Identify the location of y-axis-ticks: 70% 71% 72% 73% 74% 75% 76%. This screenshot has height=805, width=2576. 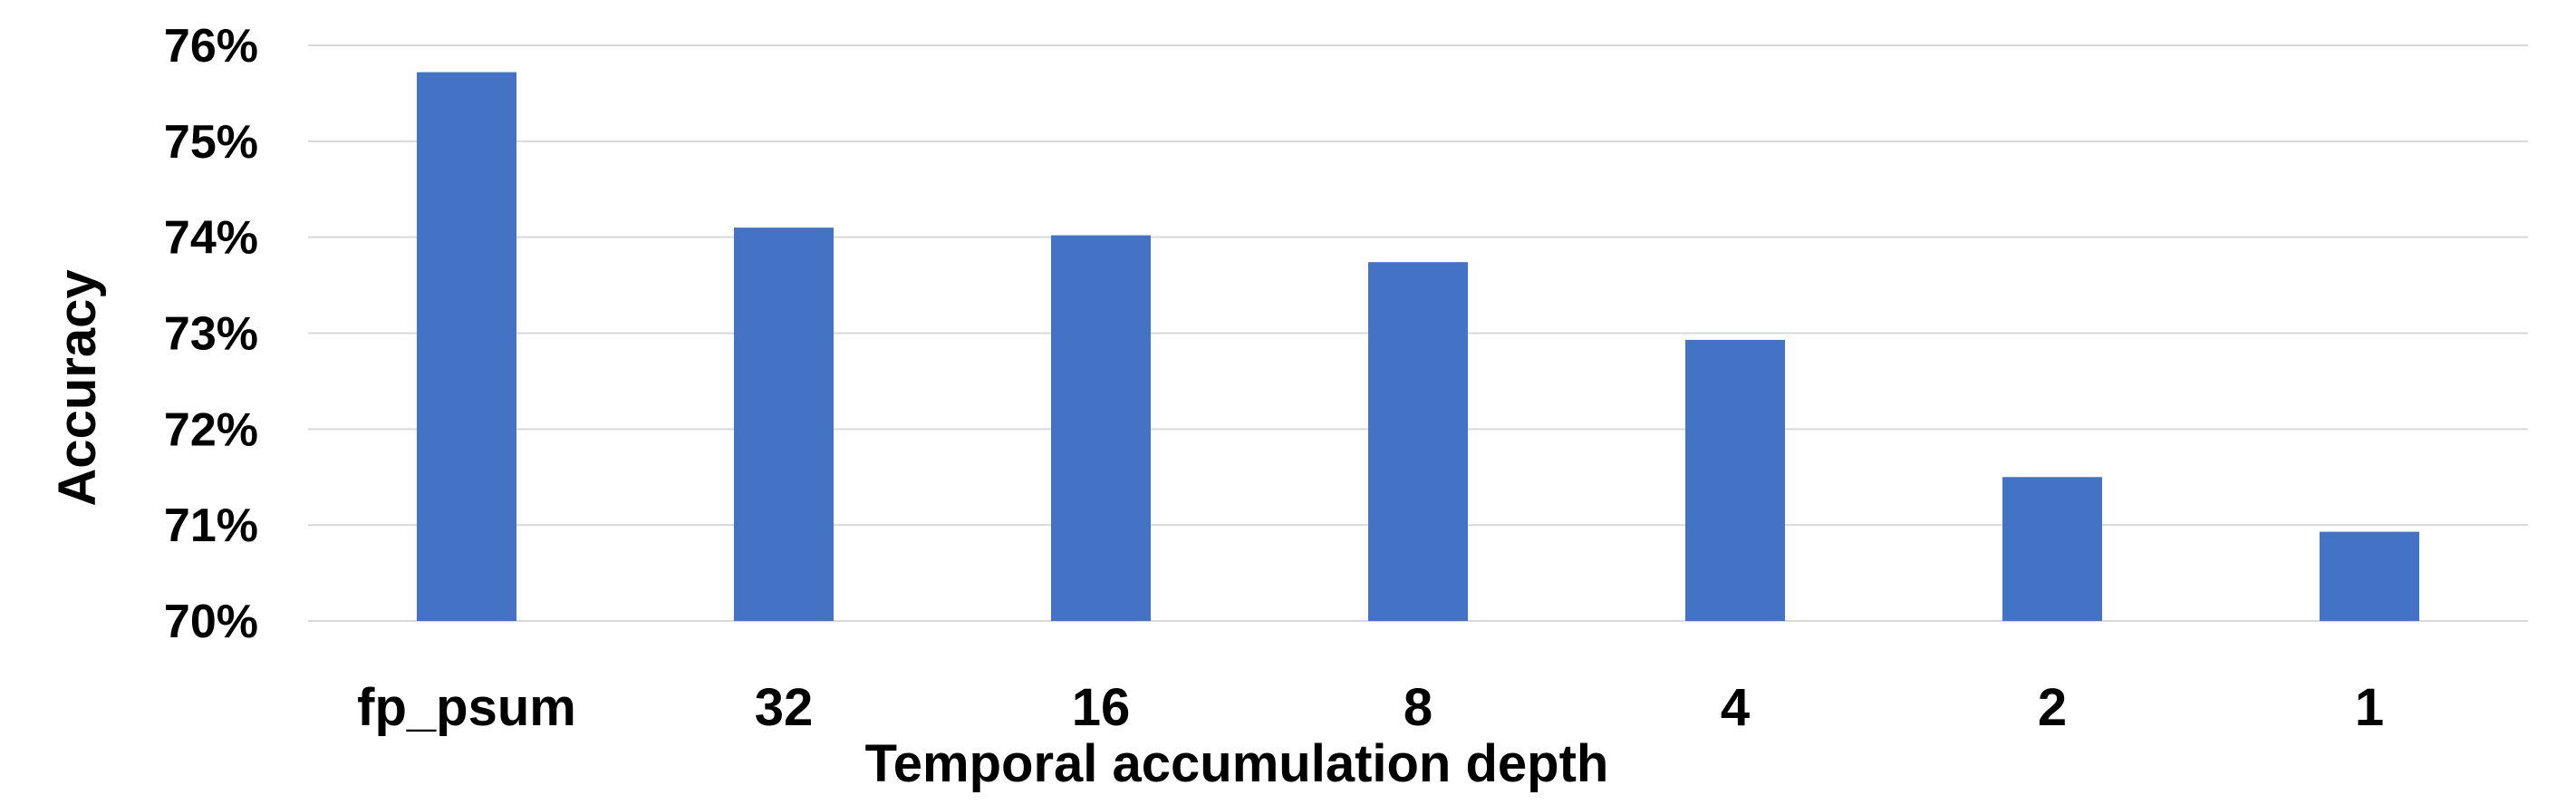
(211, 334).